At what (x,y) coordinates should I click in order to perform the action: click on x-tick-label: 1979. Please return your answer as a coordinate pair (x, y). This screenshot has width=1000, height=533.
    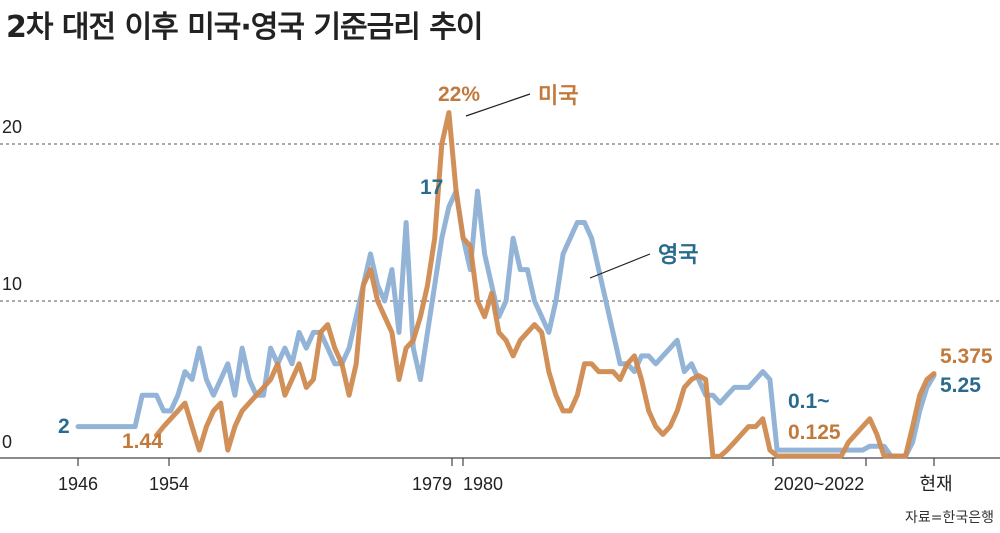
    Looking at the image, I should click on (432, 484).